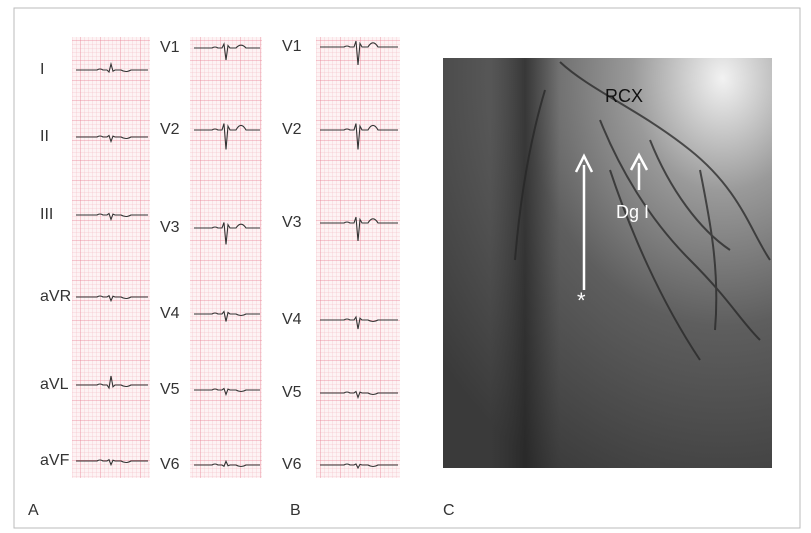  I want to click on panel-label: B, so click(295, 510).